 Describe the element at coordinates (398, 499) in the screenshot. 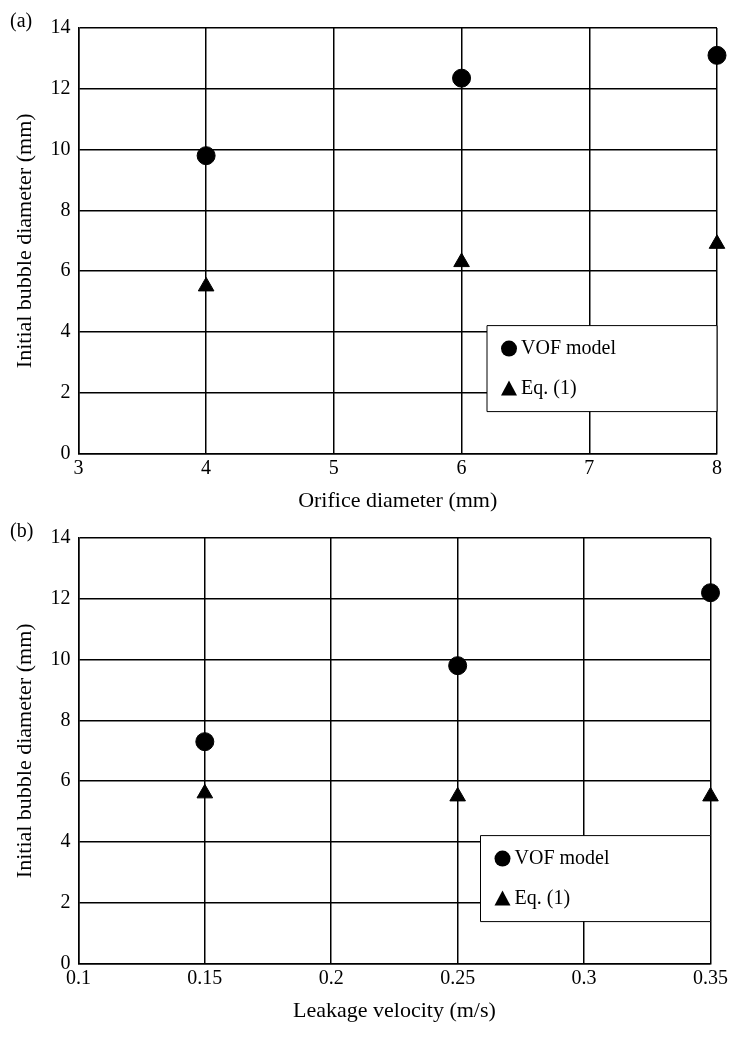

I see `x-axis-title: Orifice diameter (mm)` at that location.